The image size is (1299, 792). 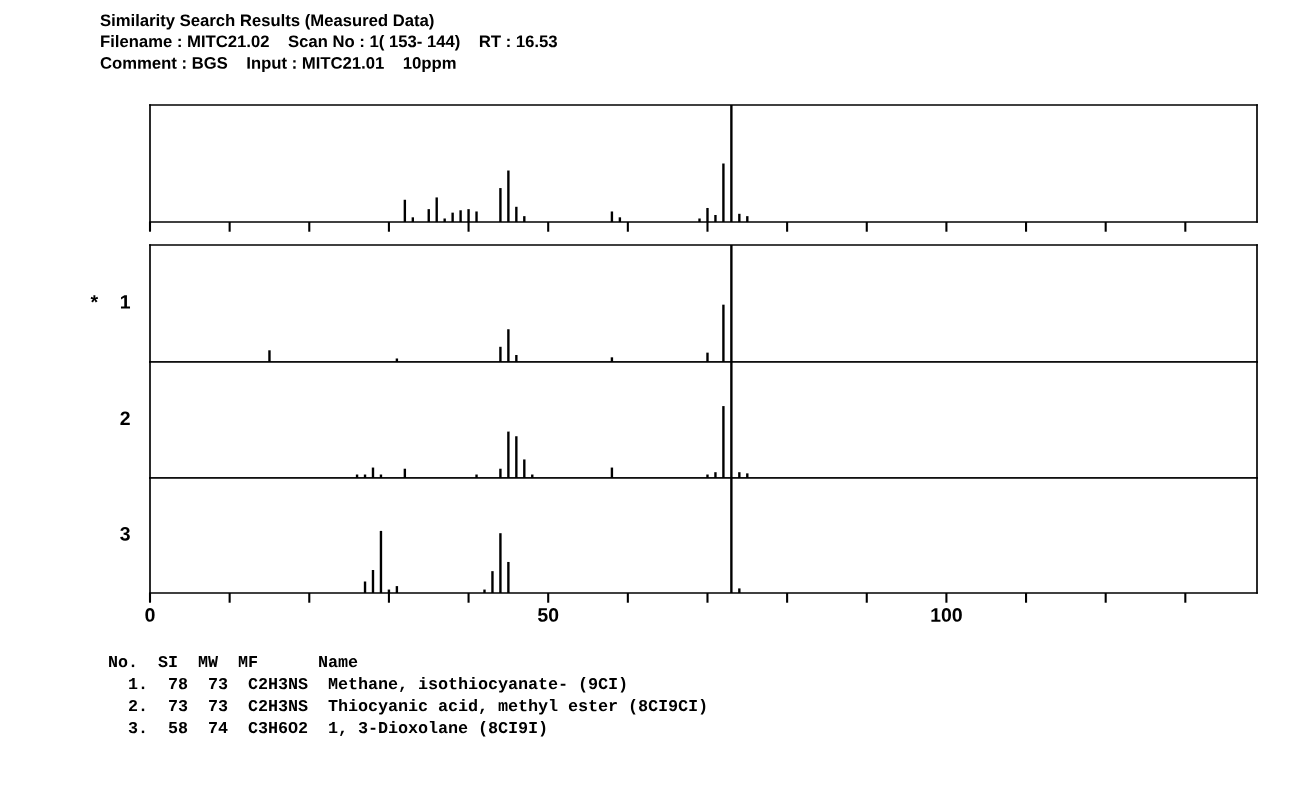 What do you see at coordinates (377, 685) in the screenshot?
I see `text: 1. 78 73 C2H3NS Methane, isothiocyanate- (9CI)` at bounding box center [377, 685].